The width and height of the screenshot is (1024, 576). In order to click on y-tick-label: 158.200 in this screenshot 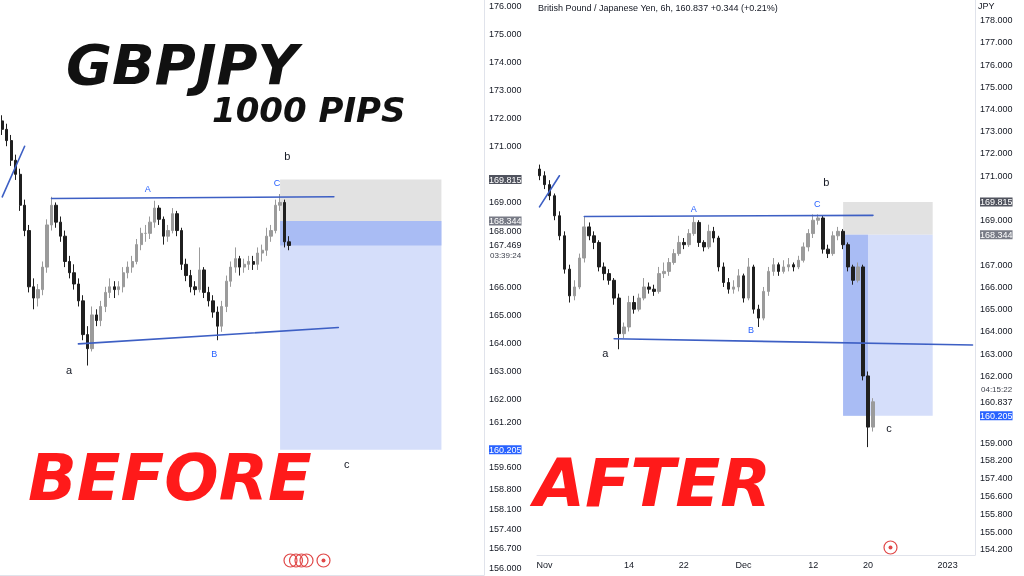, I will do `click(996, 460)`.